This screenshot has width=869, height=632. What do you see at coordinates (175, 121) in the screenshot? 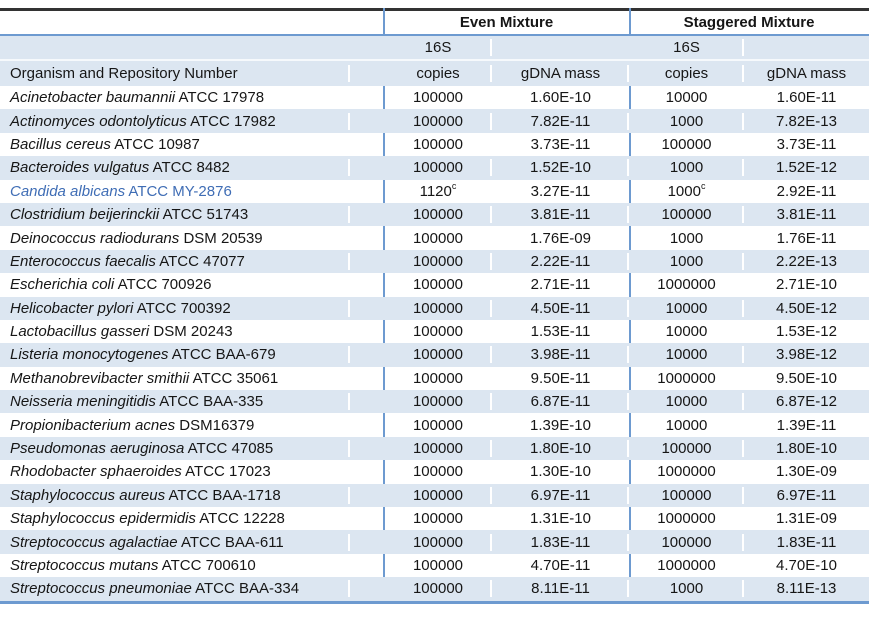
I see `organism-cell: Actinomyces odontolyticus ATCC 17982` at bounding box center [175, 121].